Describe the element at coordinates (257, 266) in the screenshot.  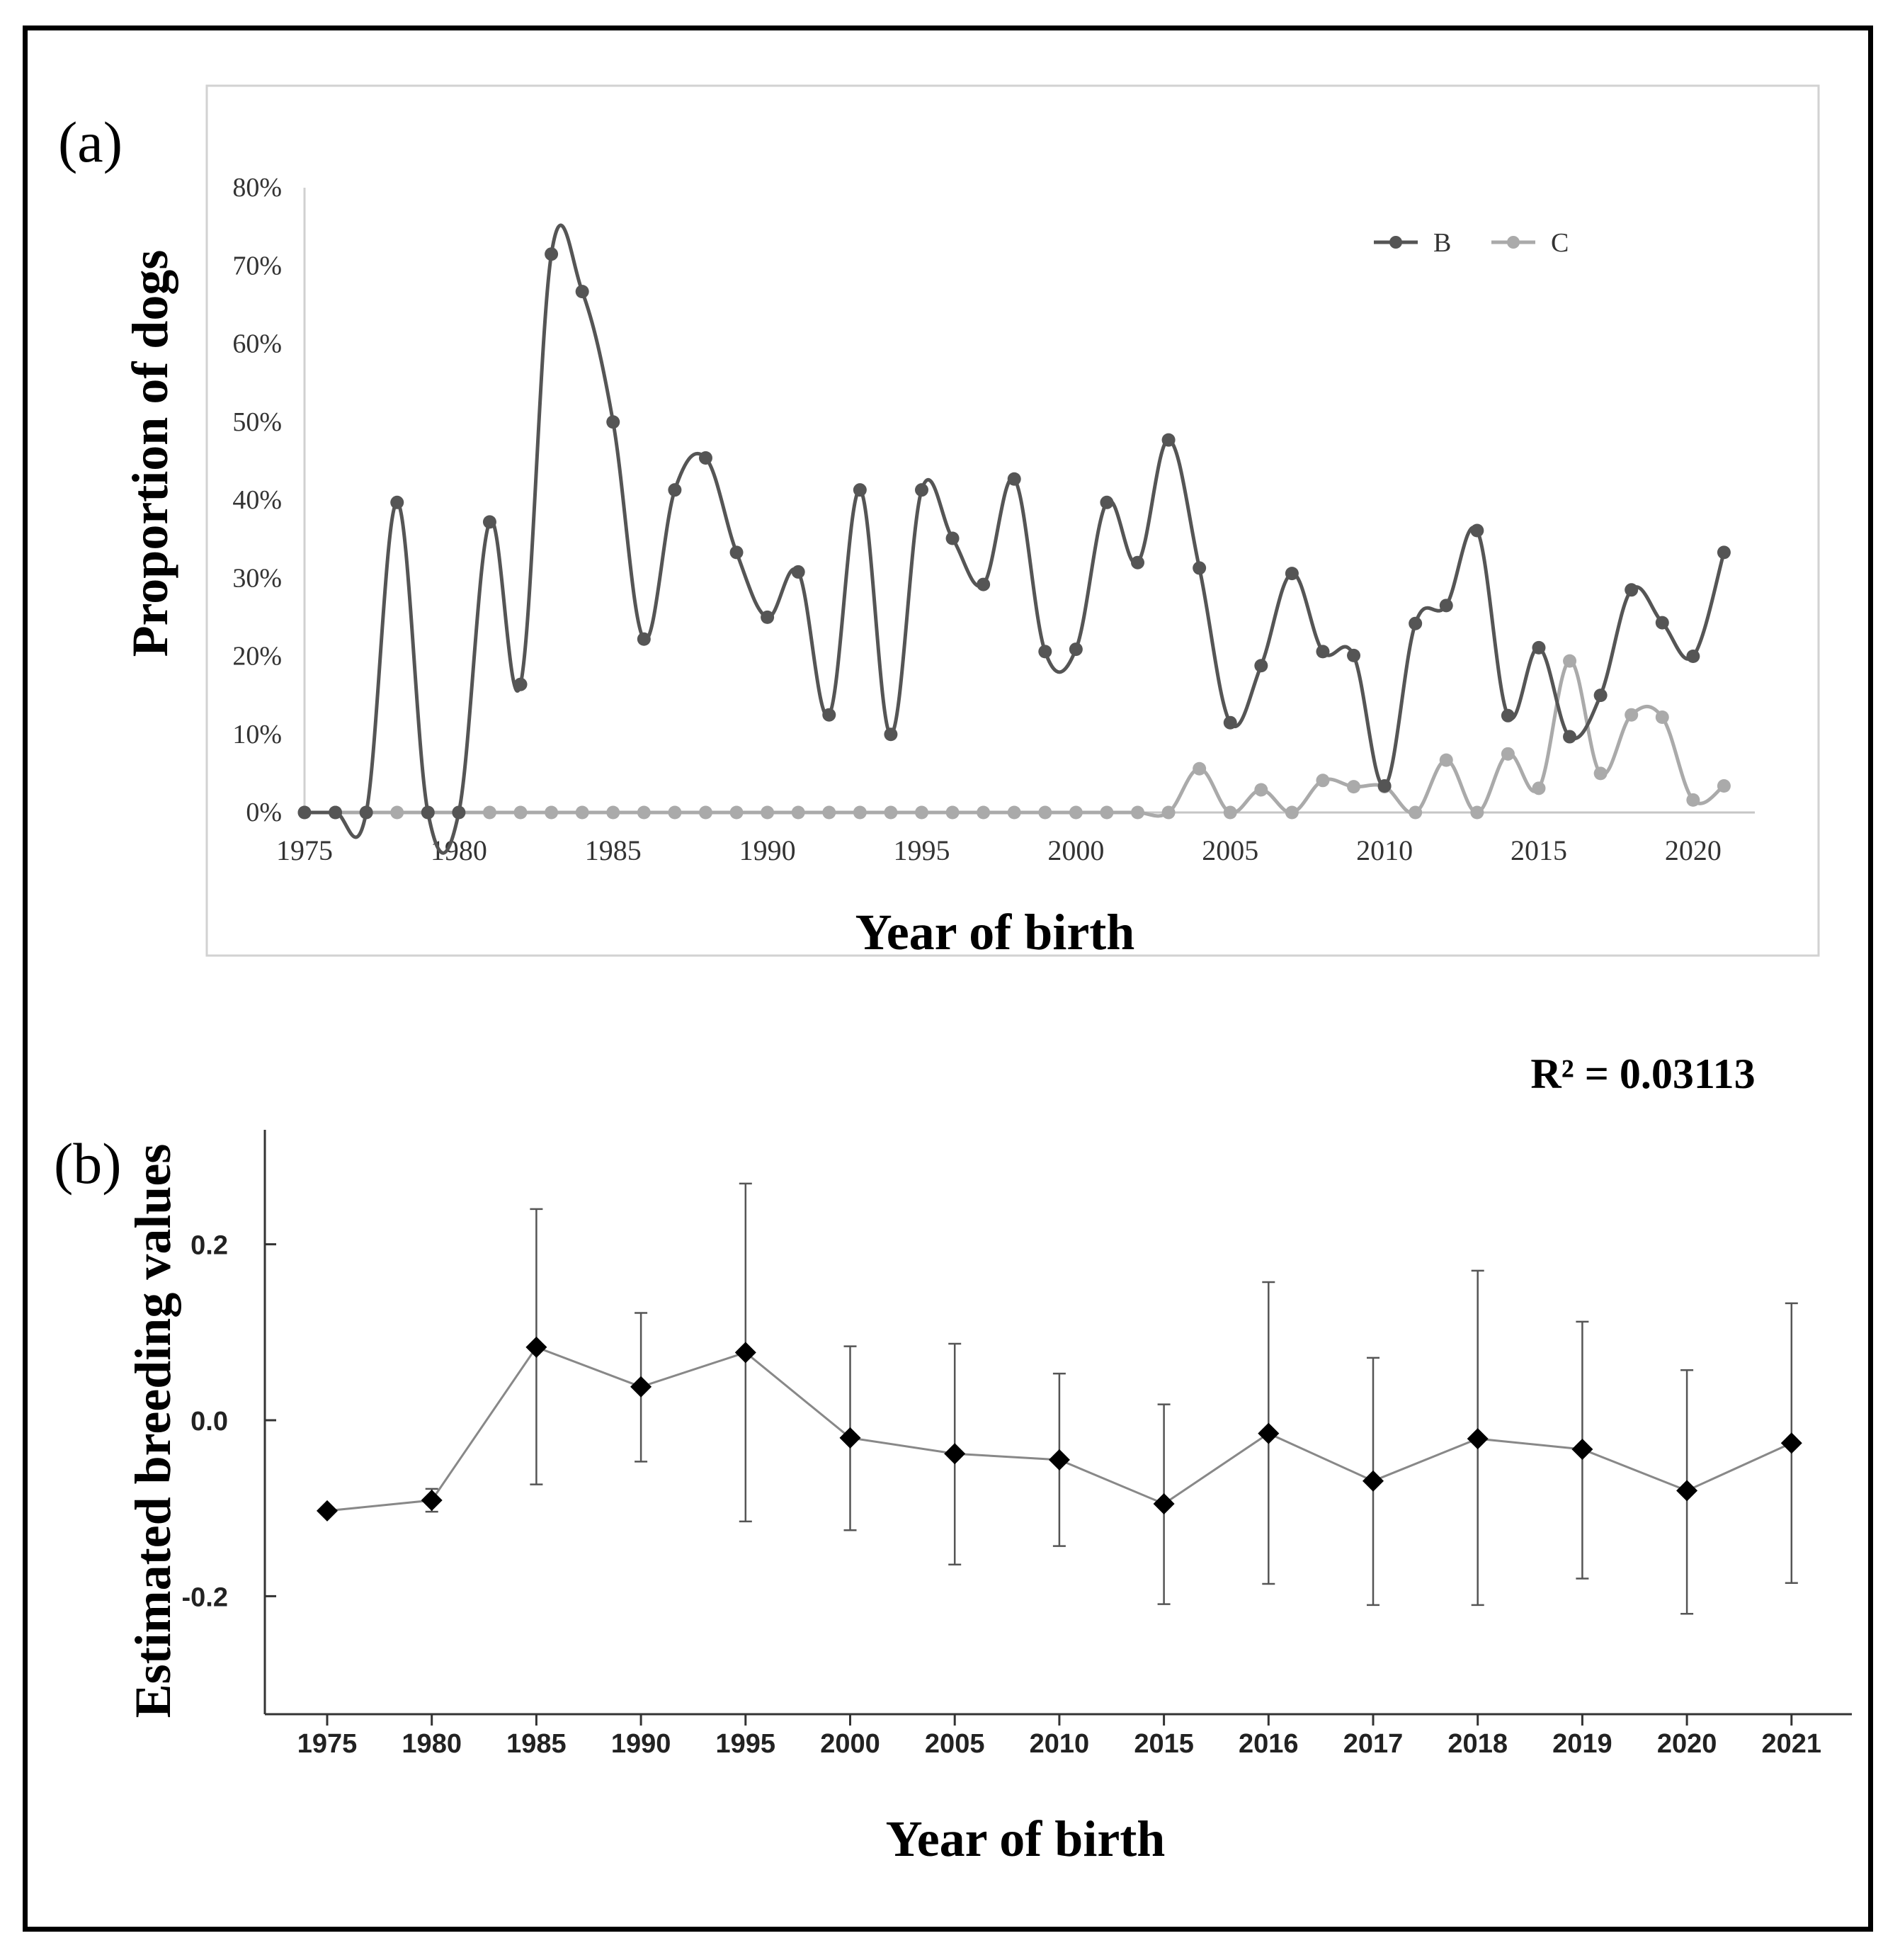
I see `y-tick-label: 70%` at that location.